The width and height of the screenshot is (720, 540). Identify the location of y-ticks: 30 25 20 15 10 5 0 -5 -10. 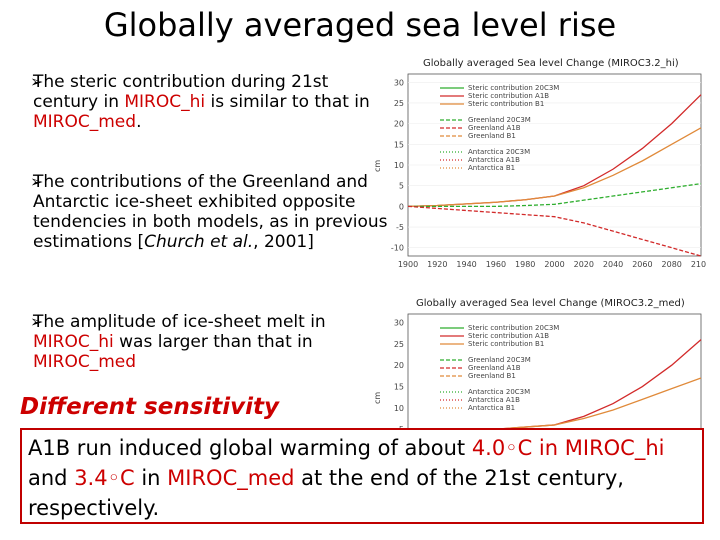
(397, 165).